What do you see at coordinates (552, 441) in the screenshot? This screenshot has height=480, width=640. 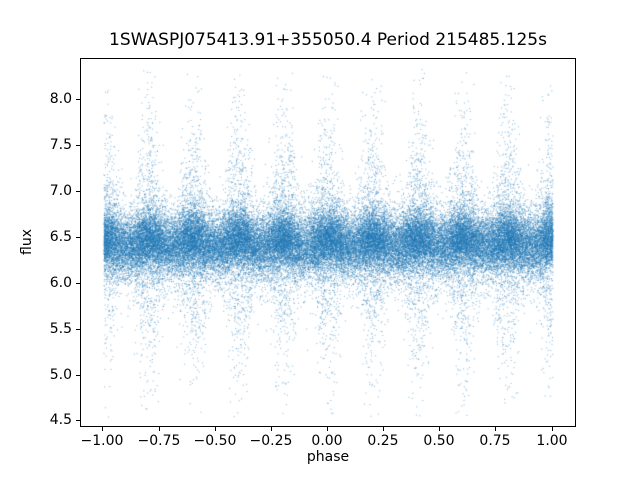 I see `x-tick-label: 1.00` at bounding box center [552, 441].